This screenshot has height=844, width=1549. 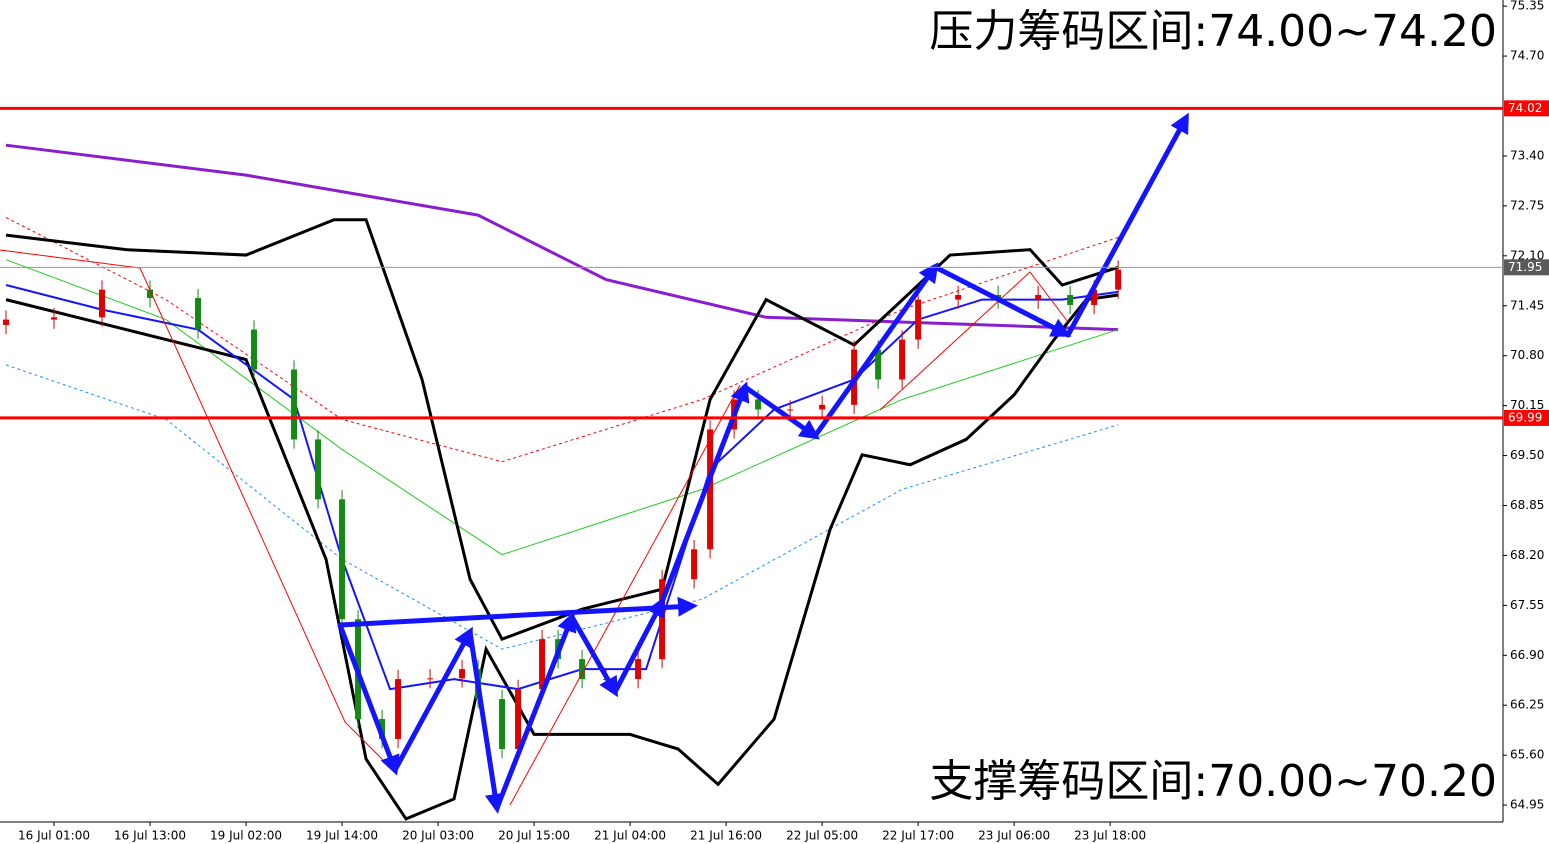 I want to click on y-tick-label: 70.15, so click(x=1527, y=405).